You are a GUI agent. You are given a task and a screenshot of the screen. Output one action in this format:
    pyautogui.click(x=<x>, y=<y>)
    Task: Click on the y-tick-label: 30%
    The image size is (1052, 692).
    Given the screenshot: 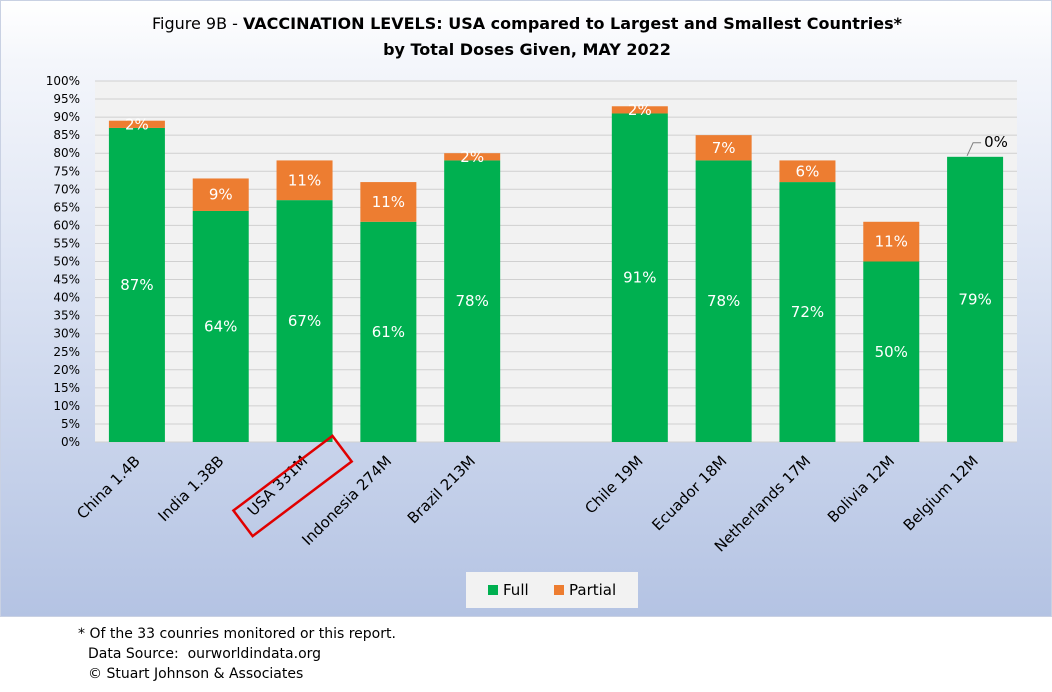 What is the action you would take?
    pyautogui.click(x=66, y=334)
    